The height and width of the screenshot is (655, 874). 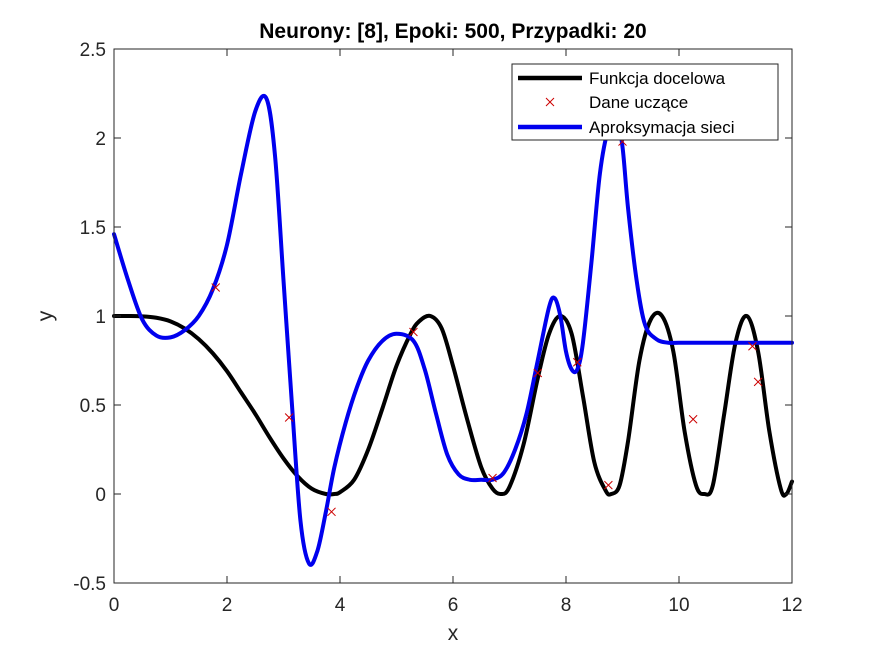 I want to click on y-tick-label: -0.5, so click(x=89, y=584).